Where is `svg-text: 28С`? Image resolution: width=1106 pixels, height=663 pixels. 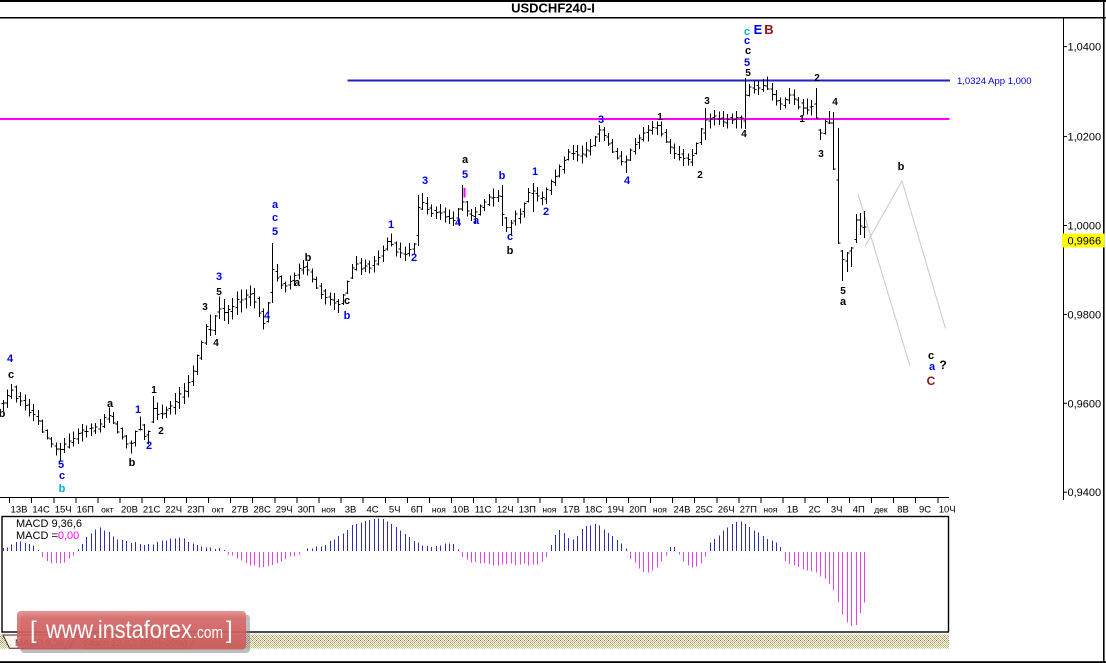
svg-text: 28С is located at coordinates (262, 510).